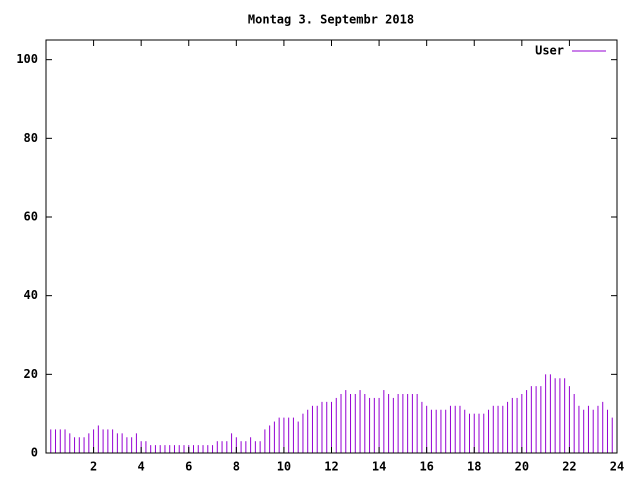 The height and width of the screenshot is (480, 640). What do you see at coordinates (379, 467) in the screenshot?
I see `x-tick-label: 14` at bounding box center [379, 467].